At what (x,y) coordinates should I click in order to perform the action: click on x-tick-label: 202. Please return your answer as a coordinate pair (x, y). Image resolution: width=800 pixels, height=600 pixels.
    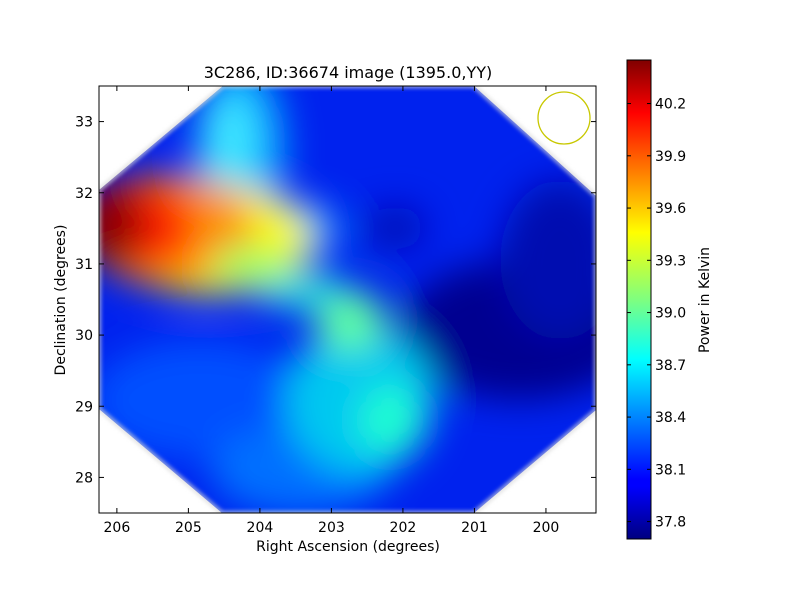
    Looking at the image, I should click on (403, 528).